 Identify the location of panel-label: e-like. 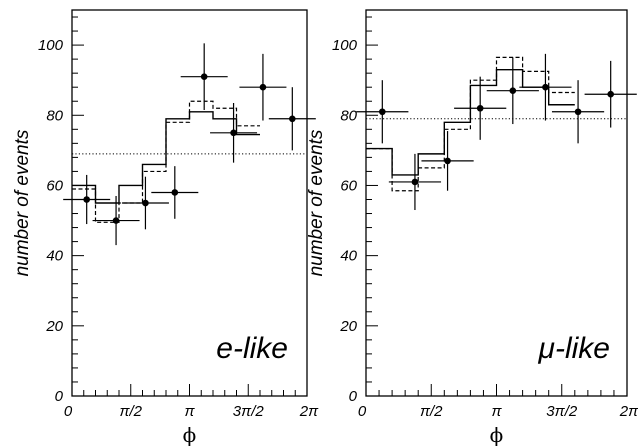
(252, 348).